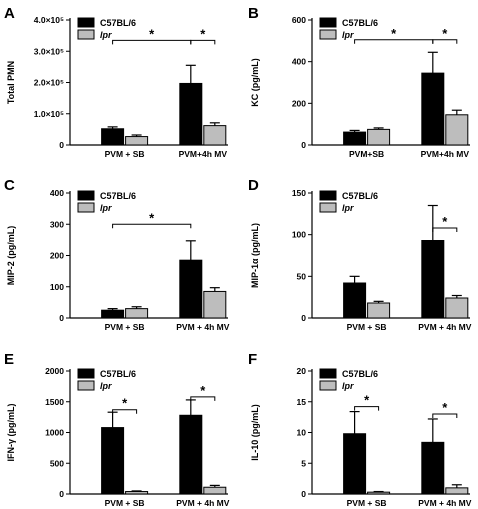 The height and width of the screenshot is (509, 478). Describe the element at coordinates (9, 359) in the screenshot. I see `panel-letter: E` at that location.